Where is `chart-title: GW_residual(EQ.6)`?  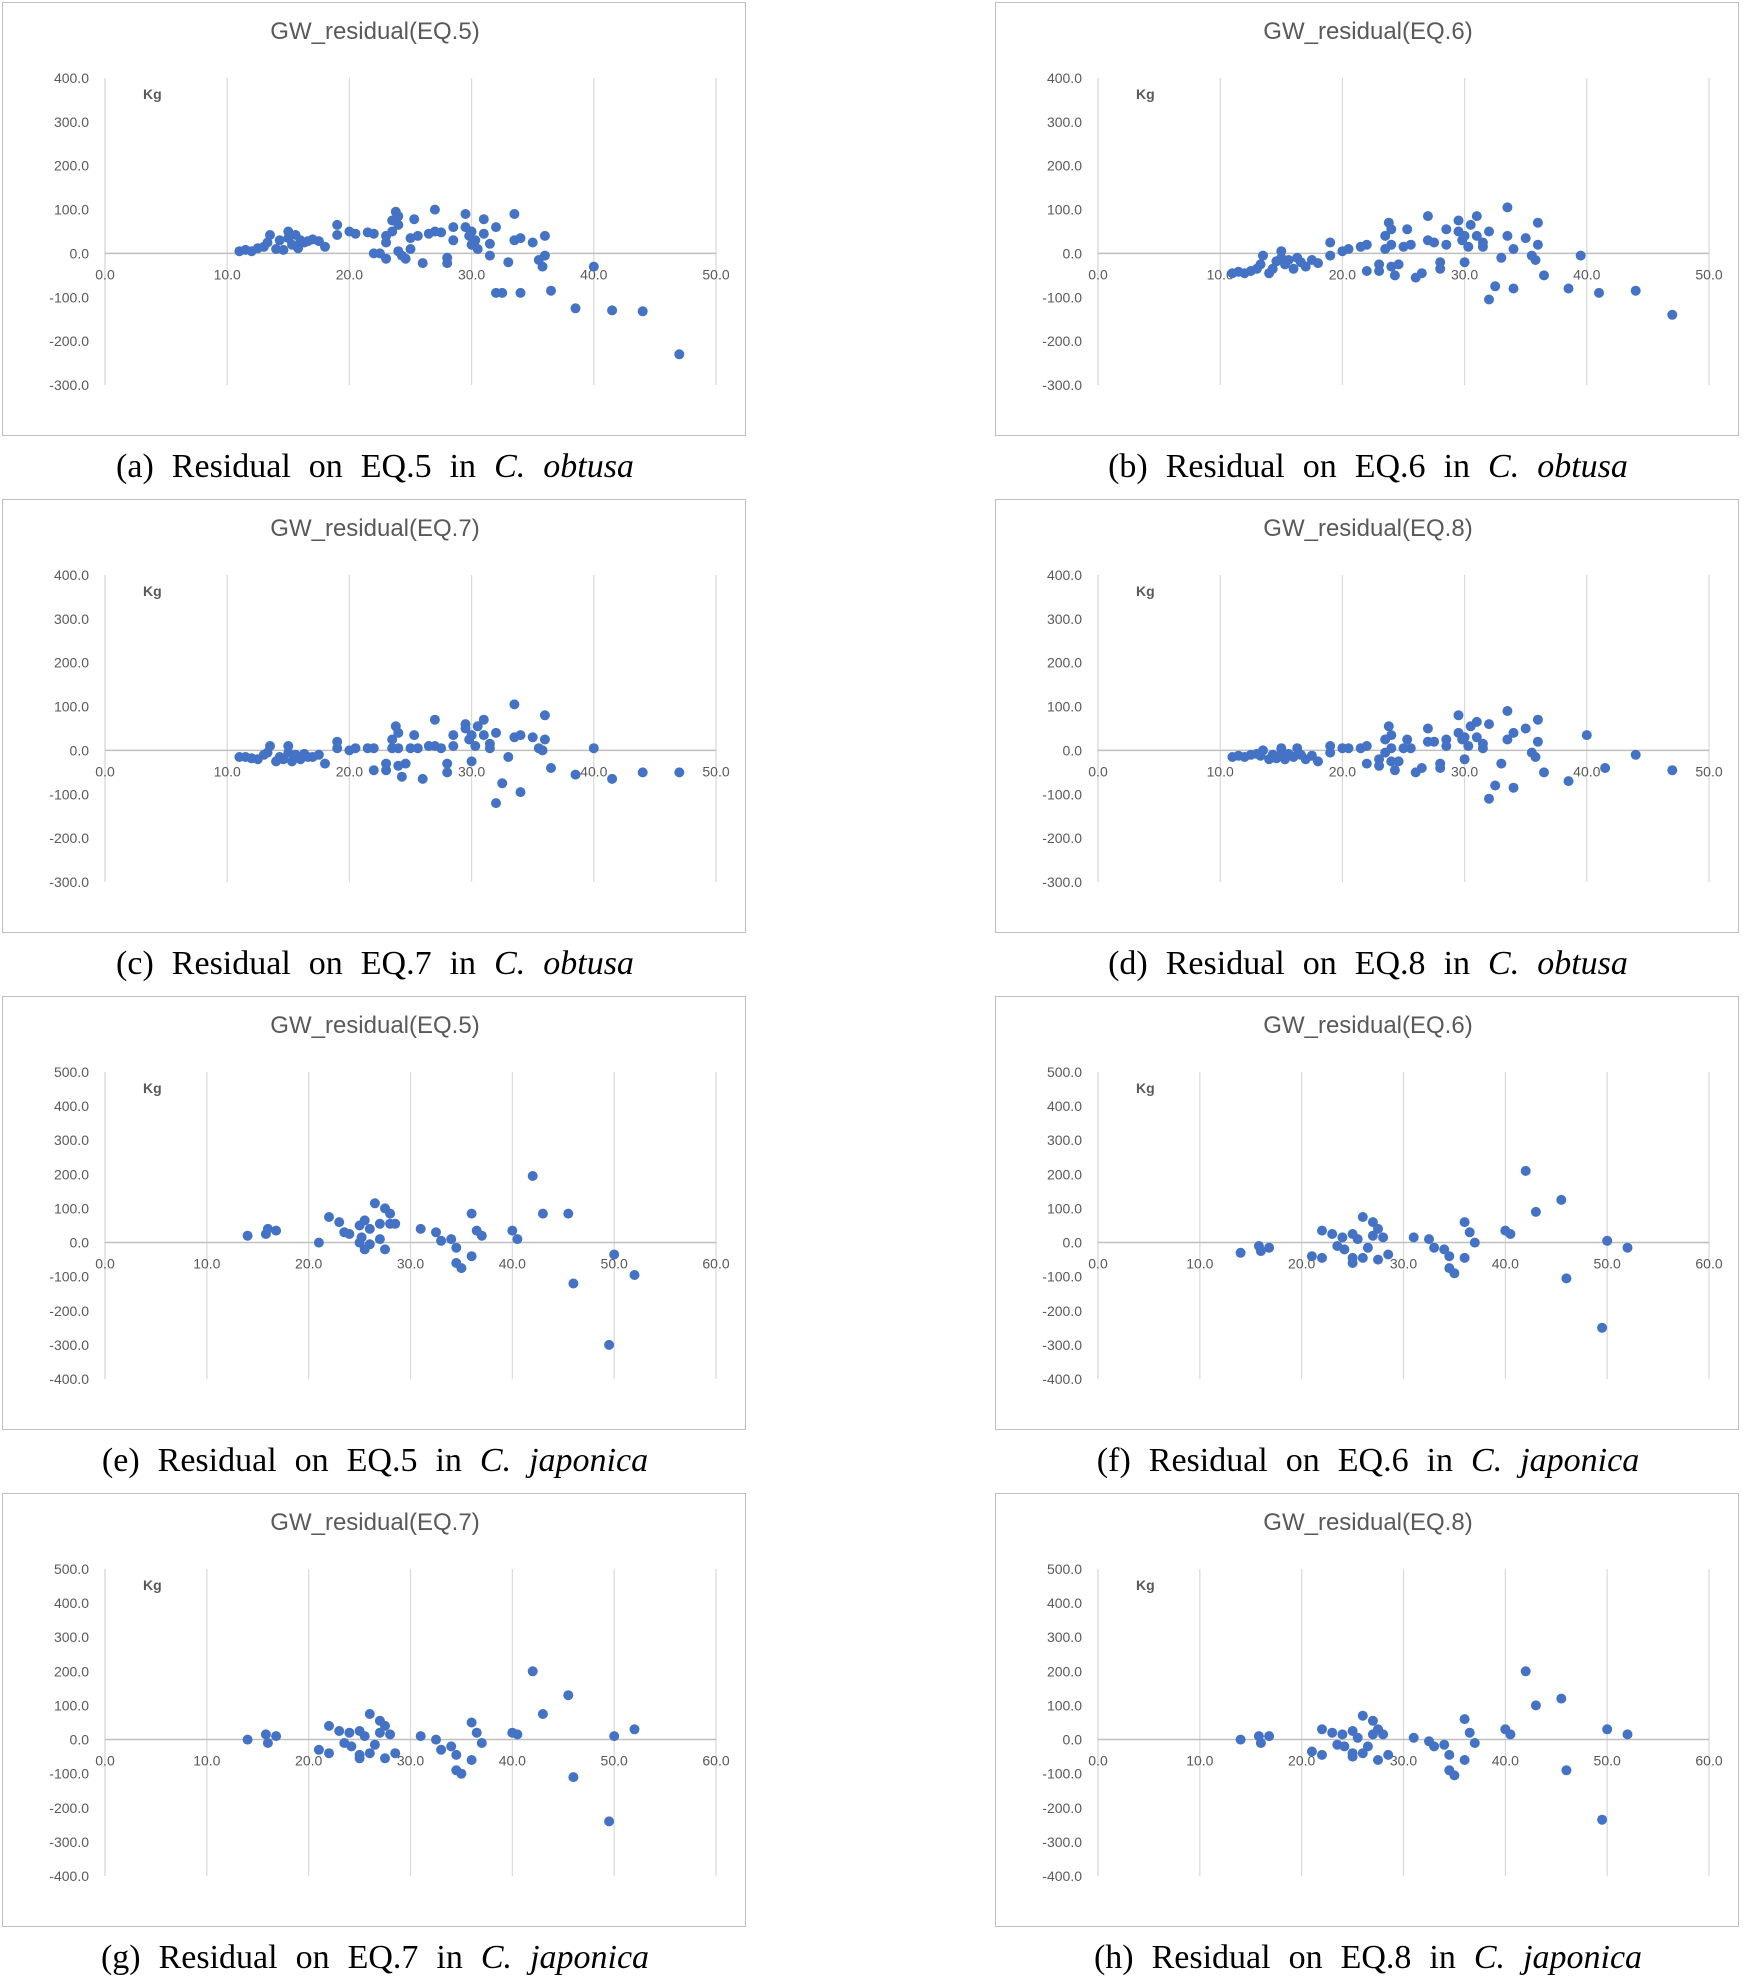 chart-title: GW_residual(EQ.6) is located at coordinates (1367, 1025).